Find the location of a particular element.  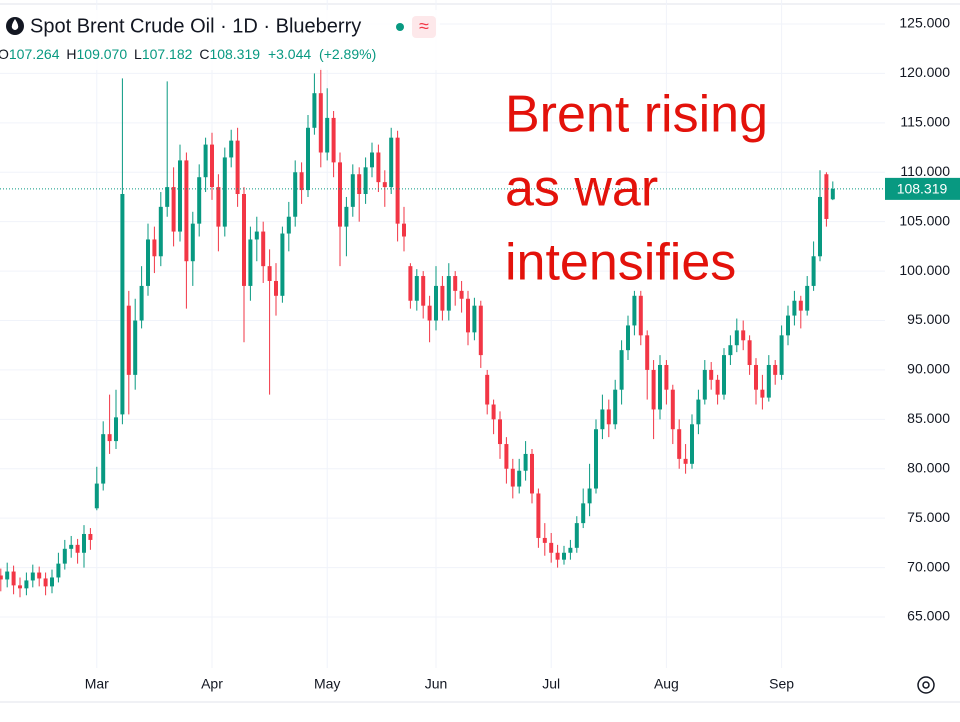

price-tag-label: 108.319 is located at coordinates (922, 189).